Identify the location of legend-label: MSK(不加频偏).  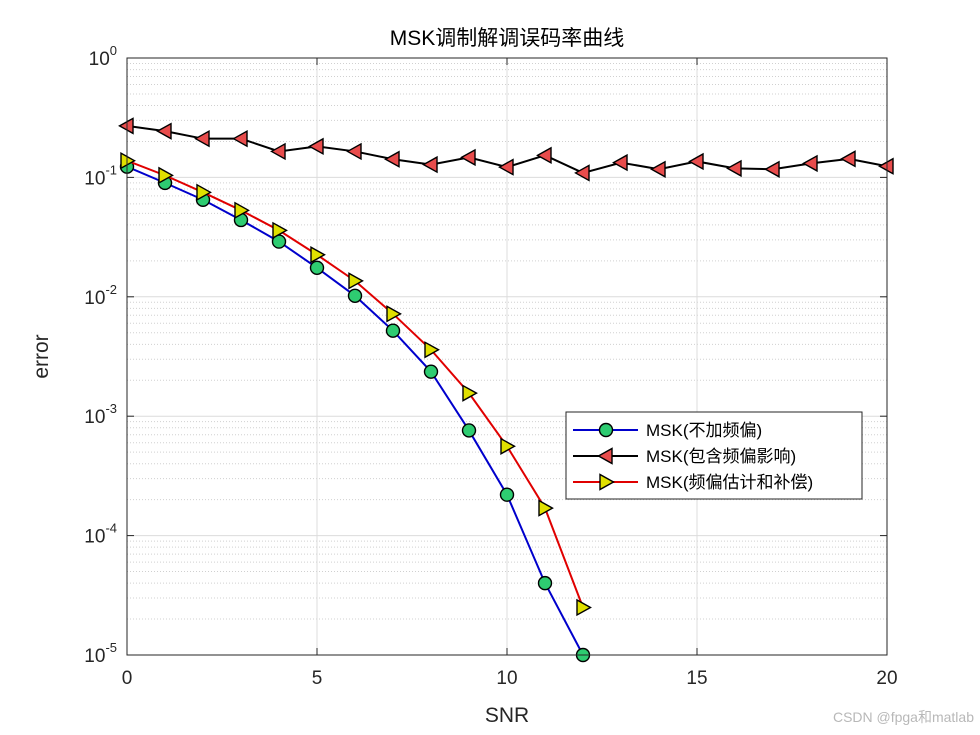
(704, 430).